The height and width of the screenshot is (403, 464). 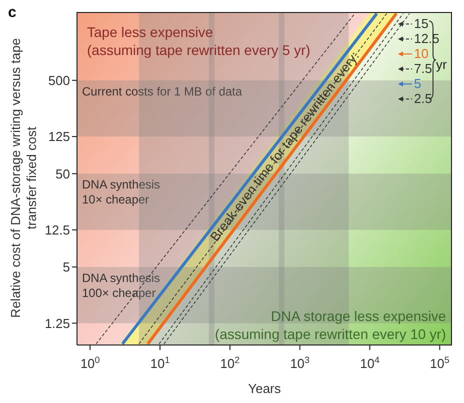 What do you see at coordinates (150, 32) in the screenshot?
I see `annotation: Tape less expensive` at bounding box center [150, 32].